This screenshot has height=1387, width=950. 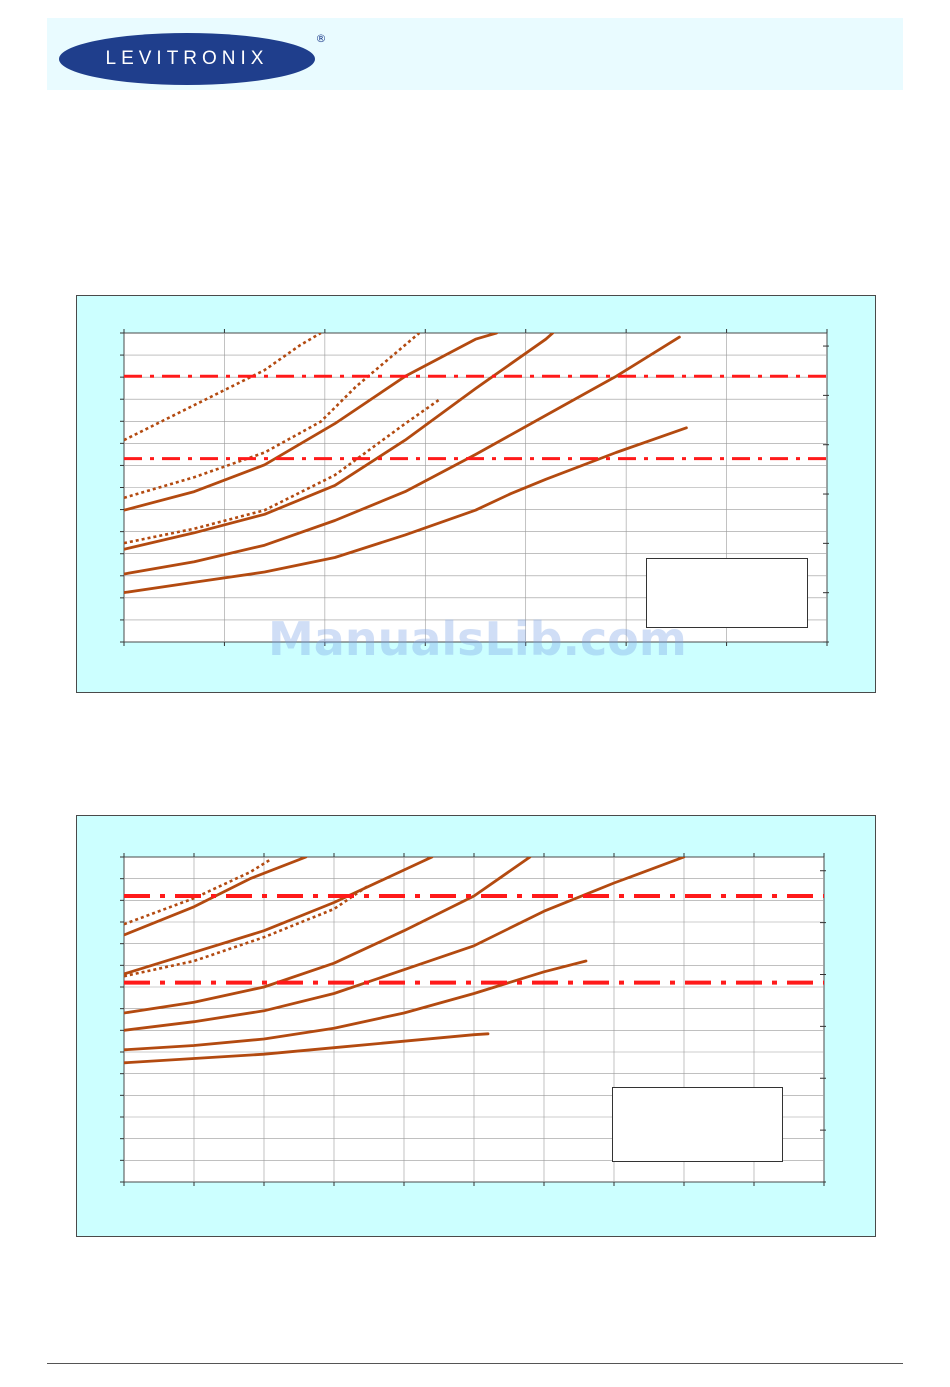 I want to click on header-band: LEVITRONIX ®, so click(x=475, y=54).